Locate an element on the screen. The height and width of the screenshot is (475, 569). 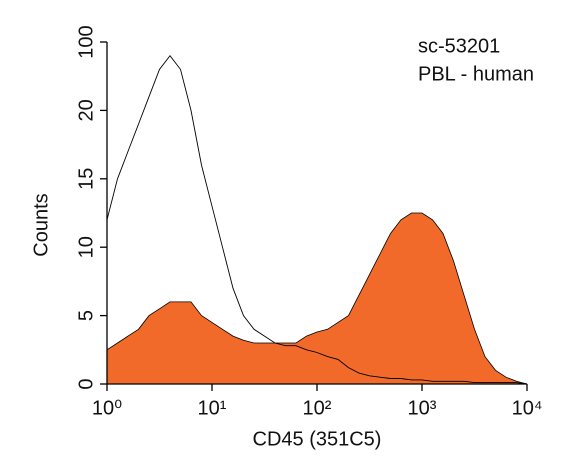
y-tick-label: 10 is located at coordinates (86, 247).